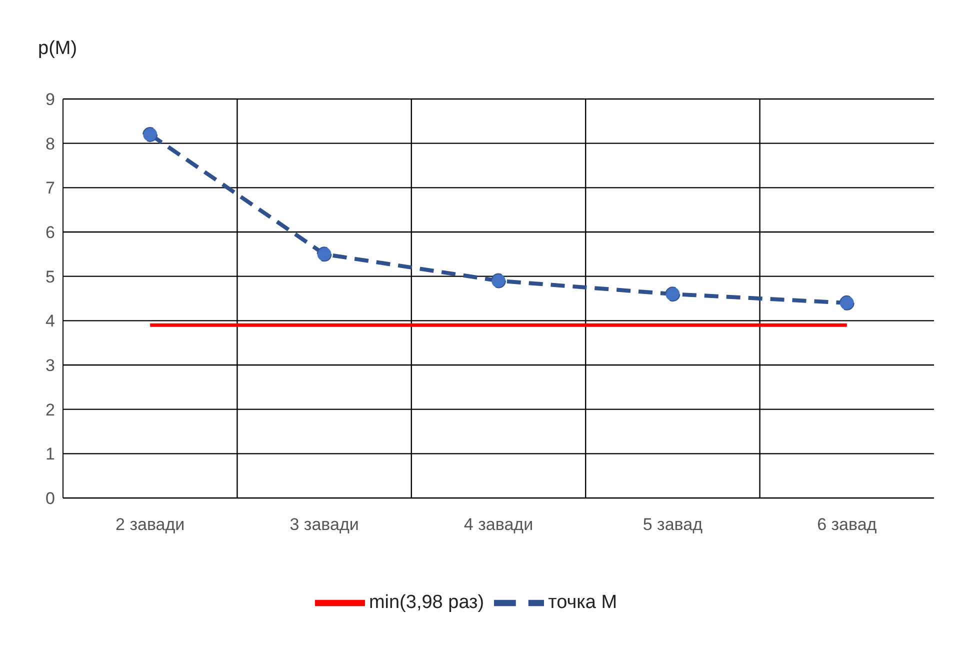 This screenshot has height=648, width=962. I want to click on y-tick-label: 3, so click(50, 366).